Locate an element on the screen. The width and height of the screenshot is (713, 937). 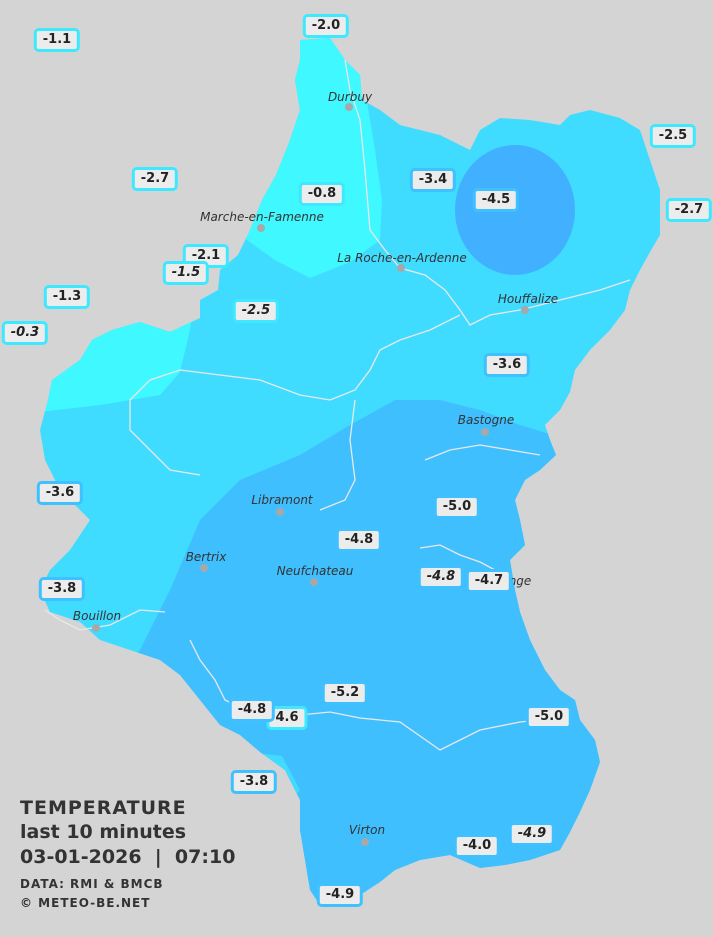
station-temperature-label: -1.1 is located at coordinates (57, 40).